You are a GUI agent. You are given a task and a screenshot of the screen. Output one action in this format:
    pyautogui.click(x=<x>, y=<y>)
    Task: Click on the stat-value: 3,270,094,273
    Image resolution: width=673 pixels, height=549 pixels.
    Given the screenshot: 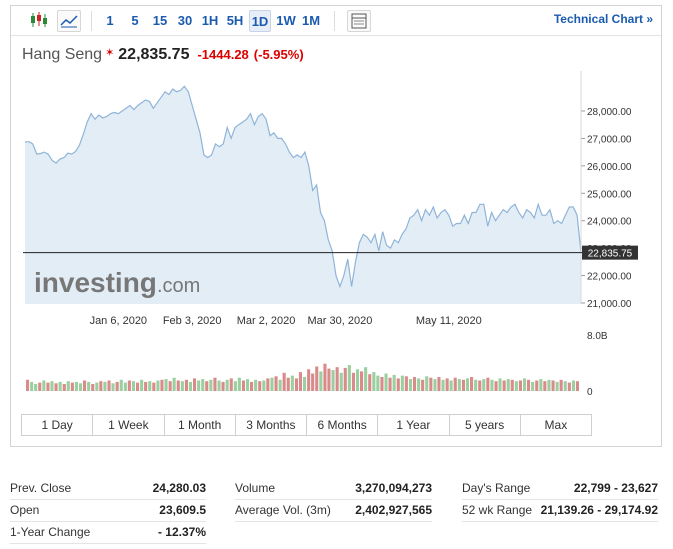 What is the action you would take?
    pyautogui.click(x=393, y=488)
    